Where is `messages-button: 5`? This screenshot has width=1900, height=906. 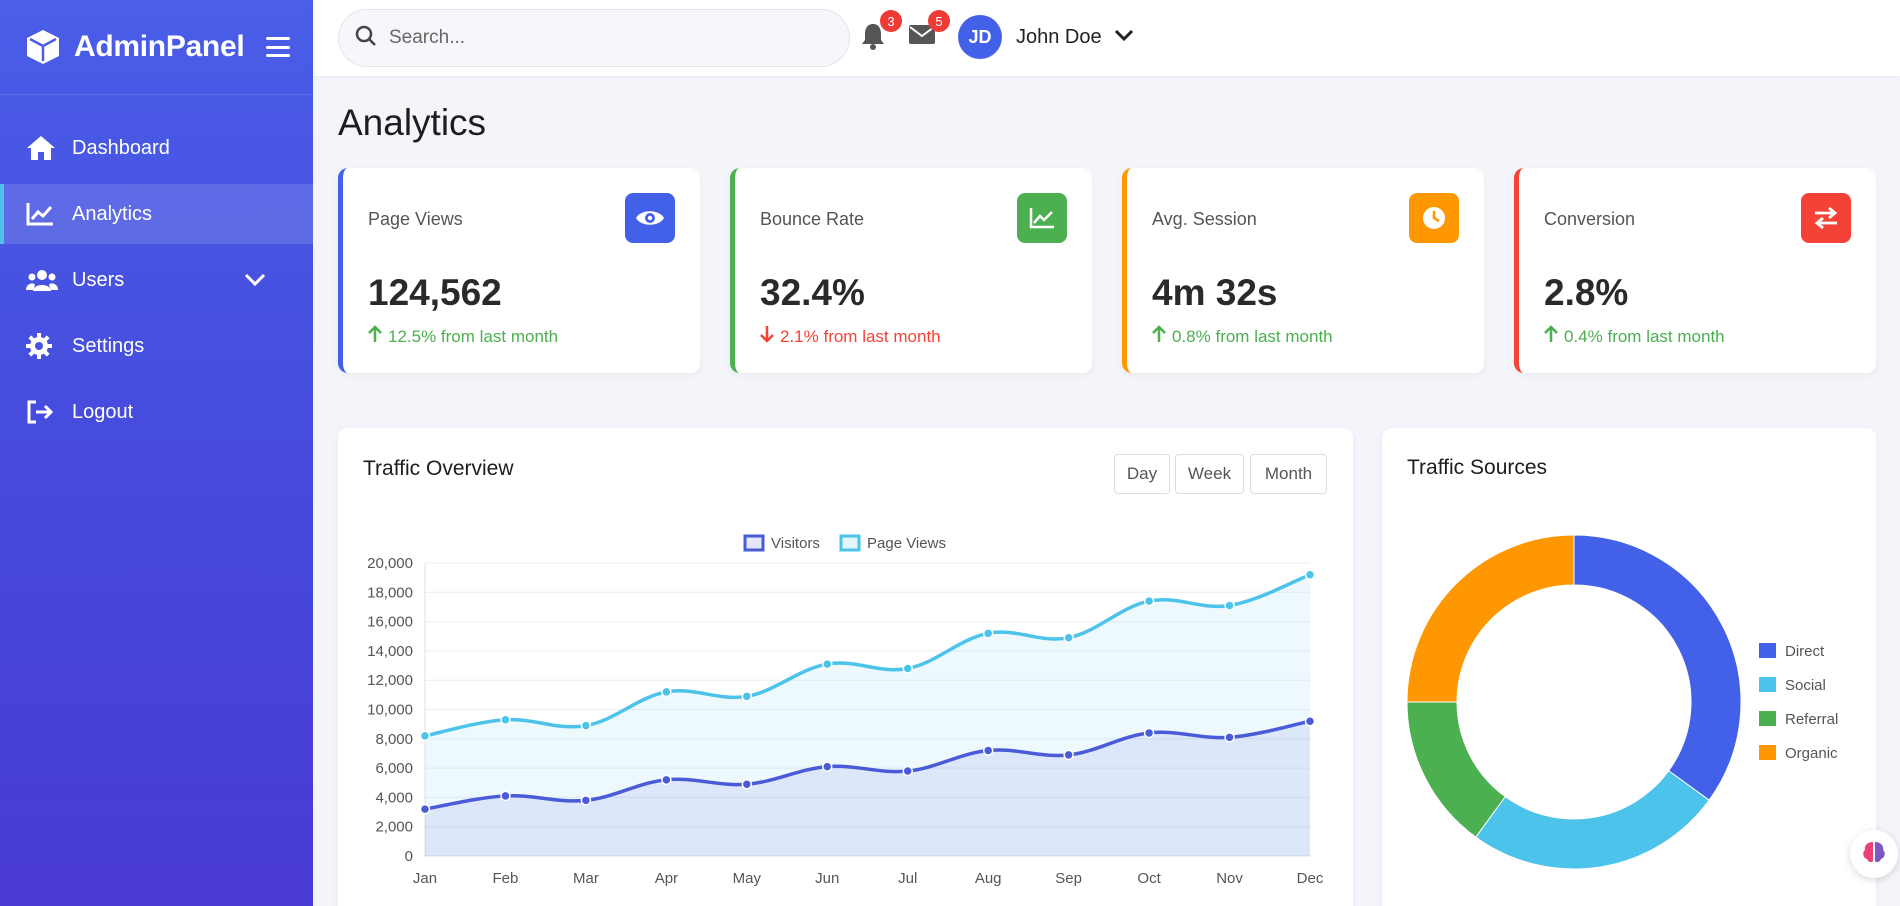
messages-button: 5 is located at coordinates (929, 31).